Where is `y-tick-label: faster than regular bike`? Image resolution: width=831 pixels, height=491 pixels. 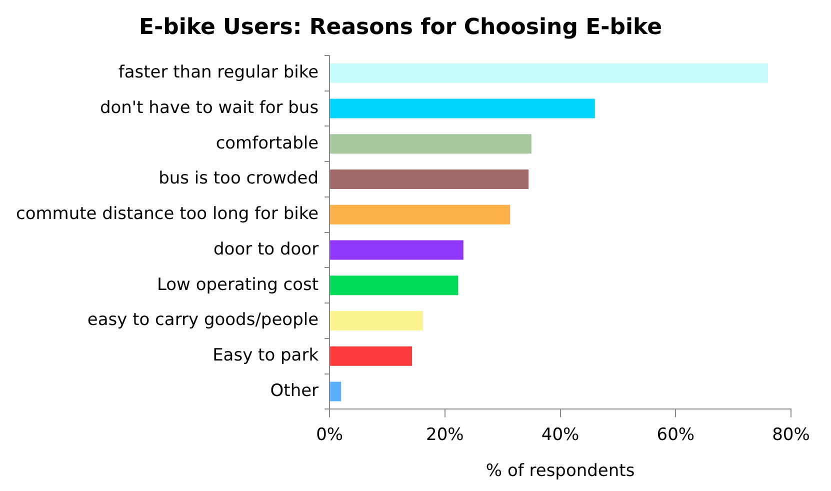 y-tick-label: faster than regular bike is located at coordinates (218, 72).